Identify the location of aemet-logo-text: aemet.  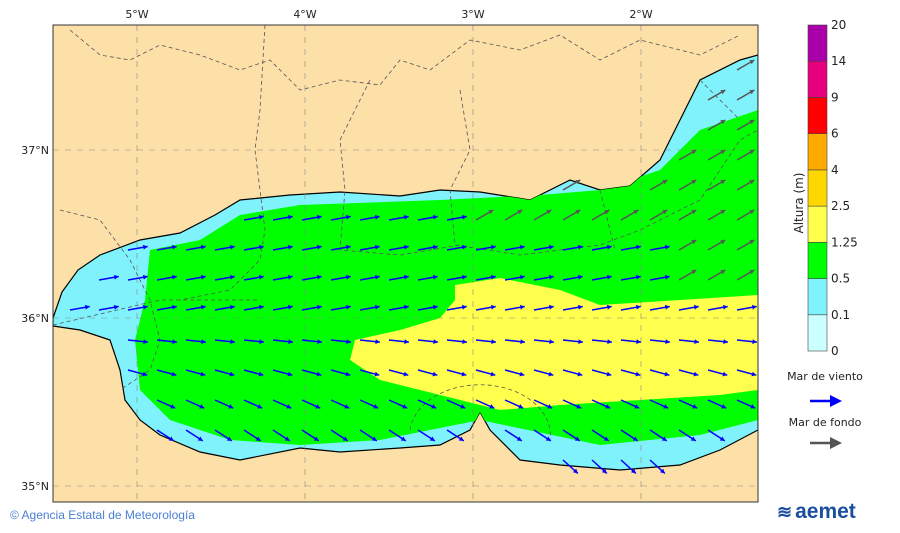
(825, 511).